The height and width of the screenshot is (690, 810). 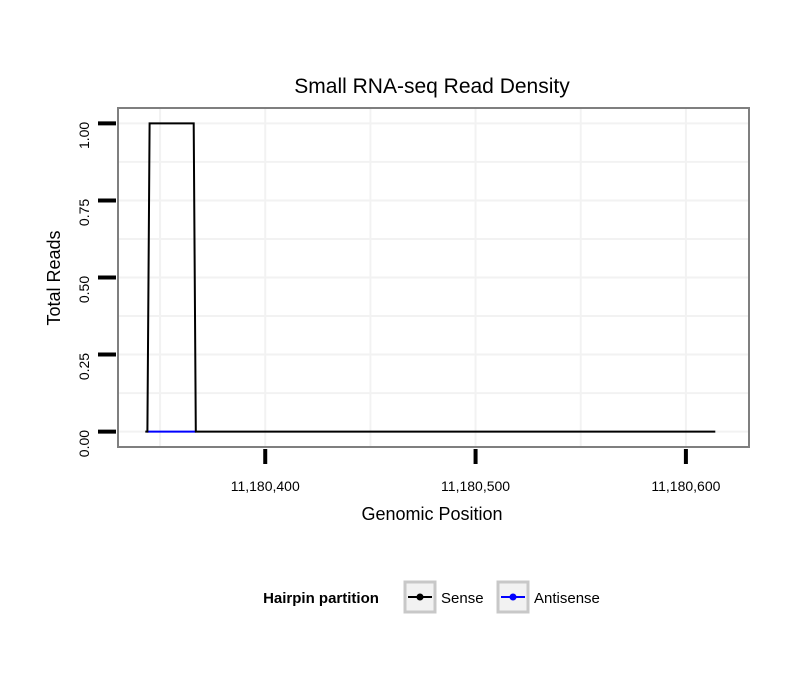 What do you see at coordinates (84, 289) in the screenshot?
I see `y-tick-label: 0.50` at bounding box center [84, 289].